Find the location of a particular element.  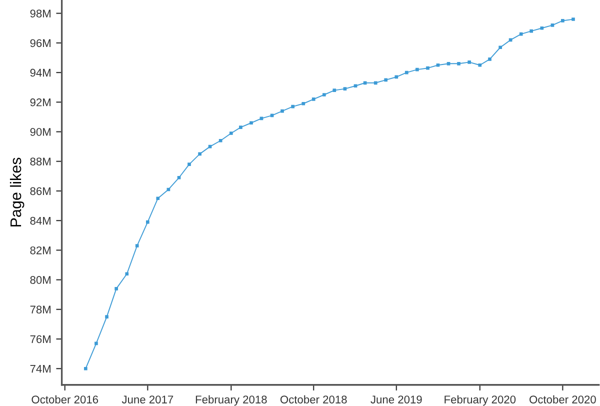

y-tick-label: 78M is located at coordinates (40, 310).